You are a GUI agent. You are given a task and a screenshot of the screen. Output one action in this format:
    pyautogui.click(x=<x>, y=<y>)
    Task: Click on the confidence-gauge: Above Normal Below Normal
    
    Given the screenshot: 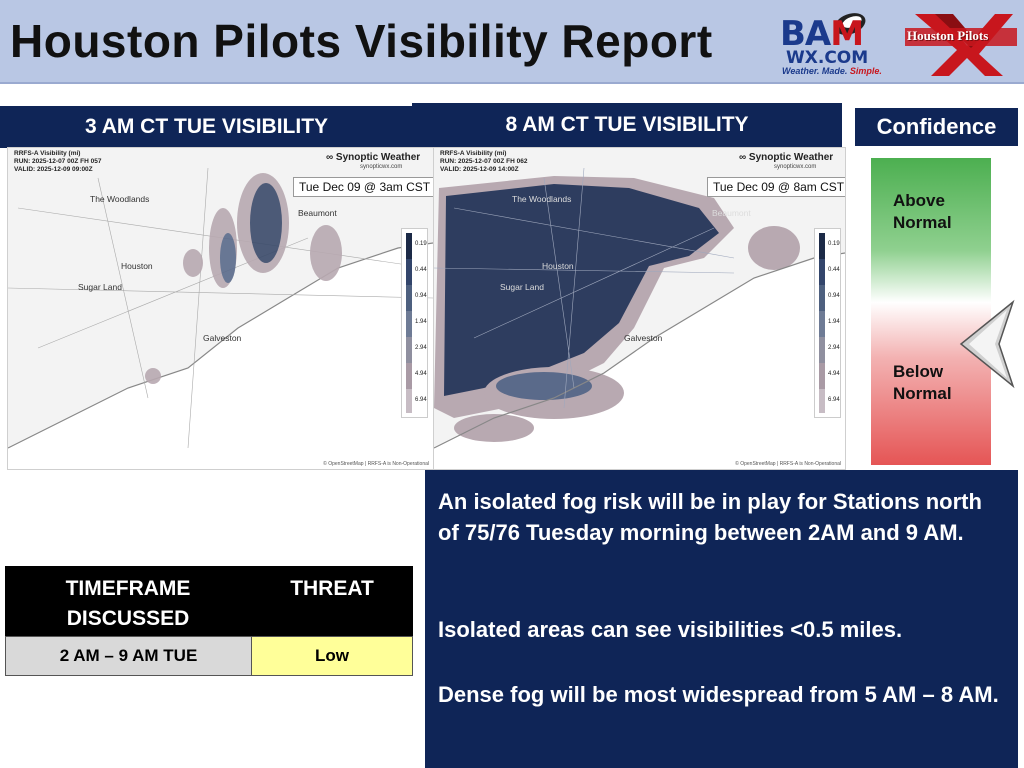 What is the action you would take?
    pyautogui.click(x=931, y=311)
    